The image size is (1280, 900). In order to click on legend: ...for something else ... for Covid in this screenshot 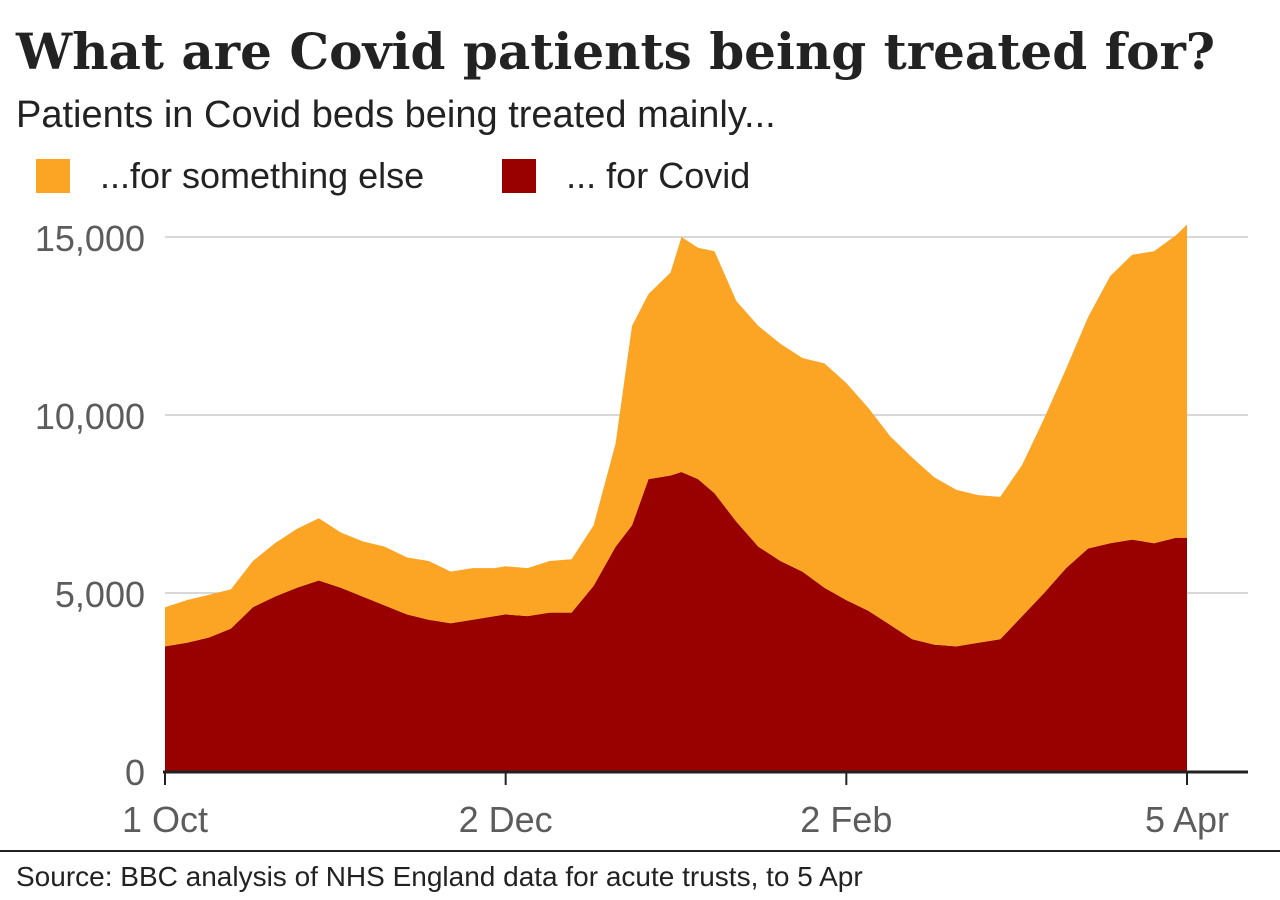, I will do `click(432, 176)`.